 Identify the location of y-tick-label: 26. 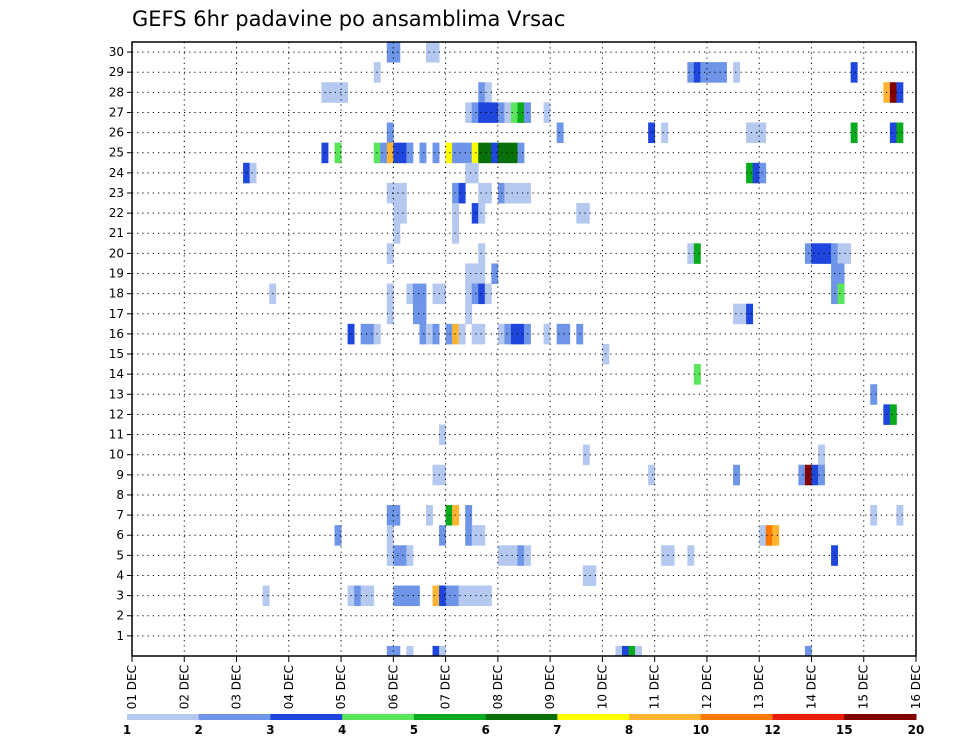
(116, 133).